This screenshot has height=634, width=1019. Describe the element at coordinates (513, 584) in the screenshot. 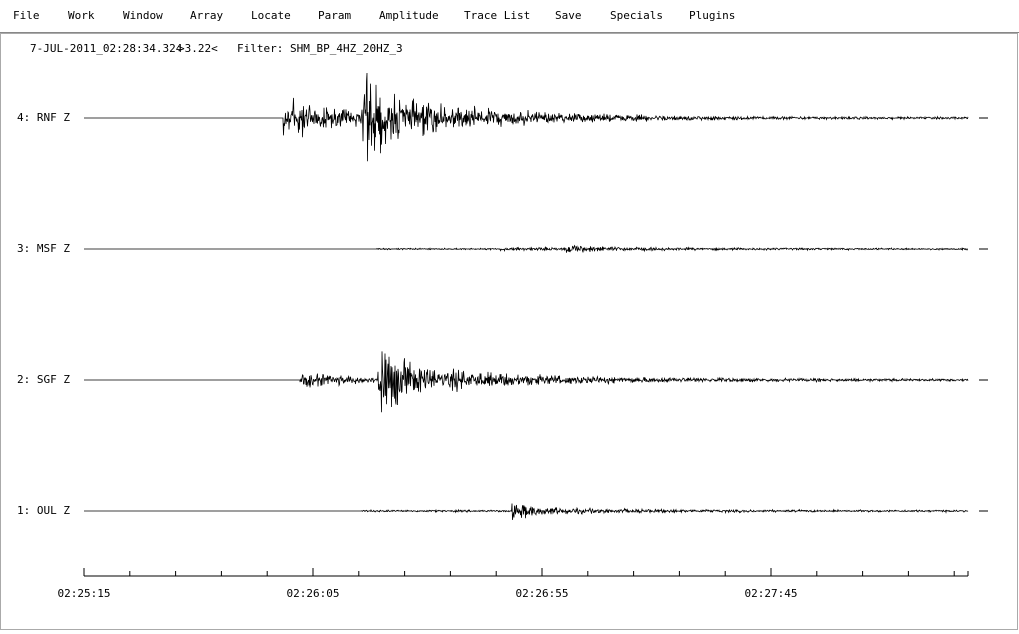

I see `time-axis: 02:25:15 02:26:05 02:26:55 02:27:45` at that location.